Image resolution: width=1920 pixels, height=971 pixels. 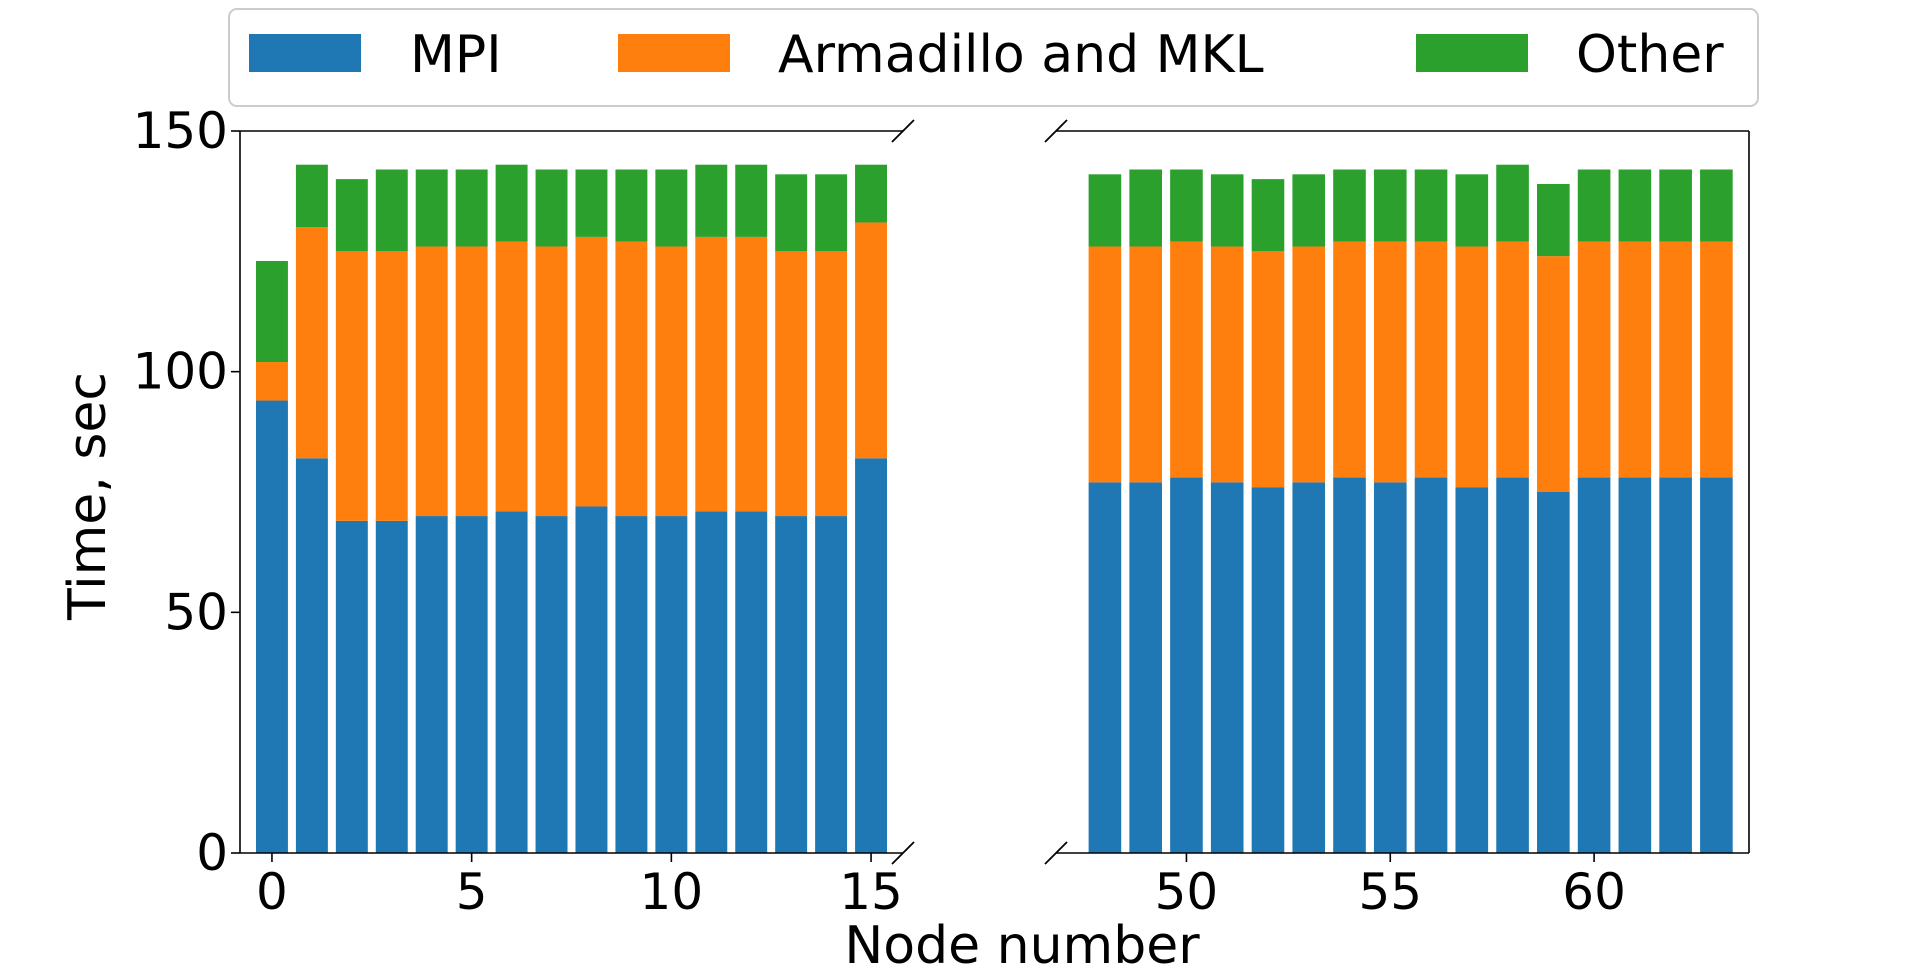 I want to click on x-tick-label-5: 5, so click(x=472, y=892).